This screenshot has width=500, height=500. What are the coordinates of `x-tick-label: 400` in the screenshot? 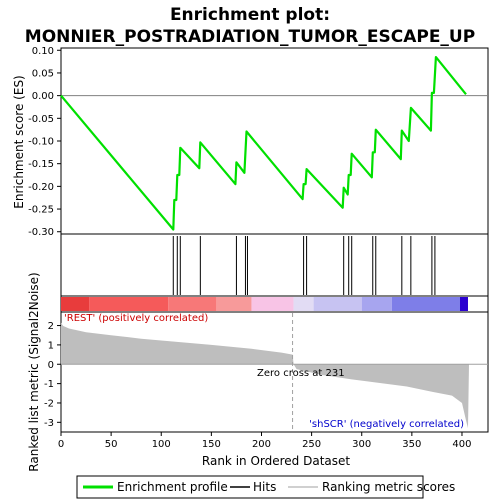 It's located at (461, 444).